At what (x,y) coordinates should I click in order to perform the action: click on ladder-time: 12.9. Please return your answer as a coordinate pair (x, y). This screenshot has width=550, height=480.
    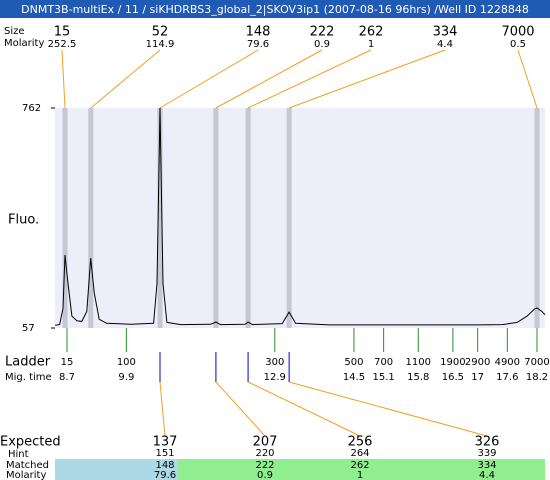
    Looking at the image, I should click on (275, 377).